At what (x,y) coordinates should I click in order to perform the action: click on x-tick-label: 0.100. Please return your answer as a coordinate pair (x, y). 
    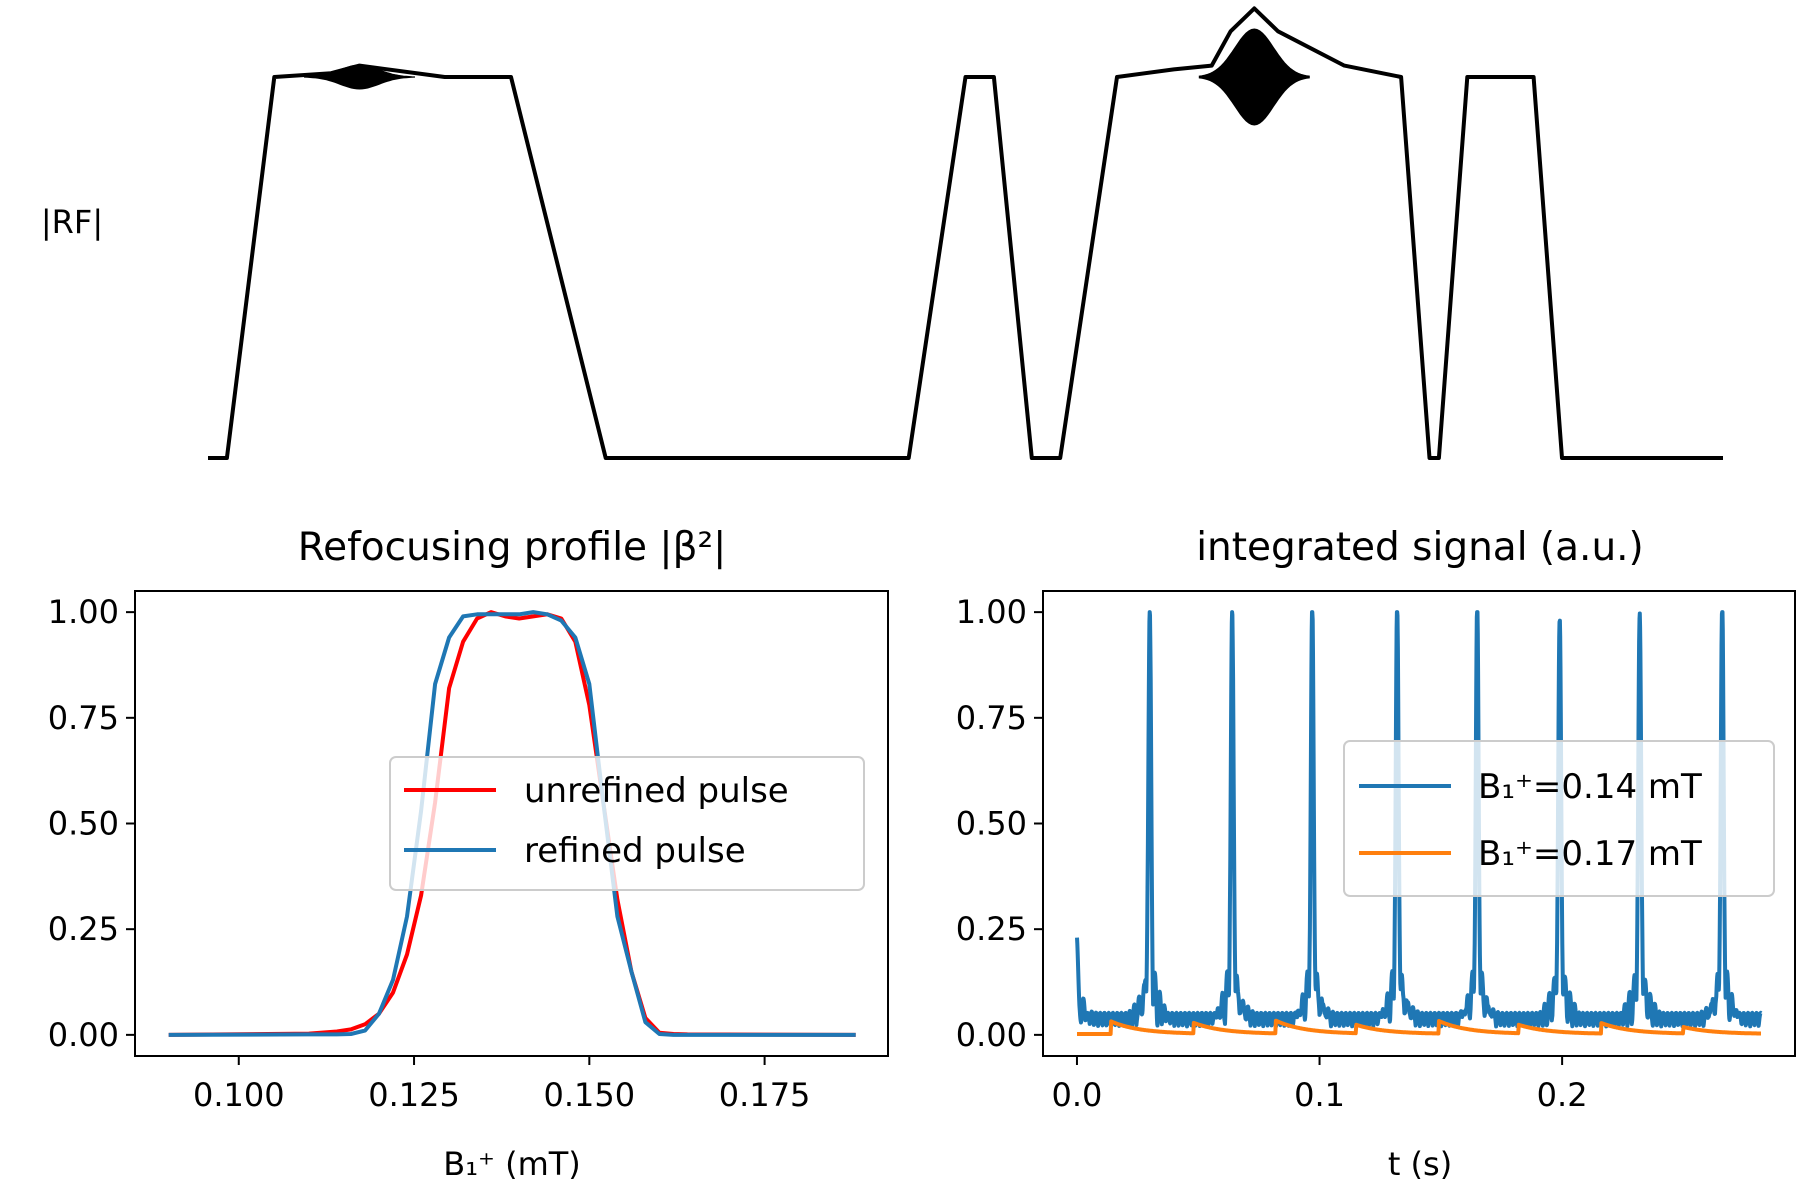
    Looking at the image, I should click on (239, 1095).